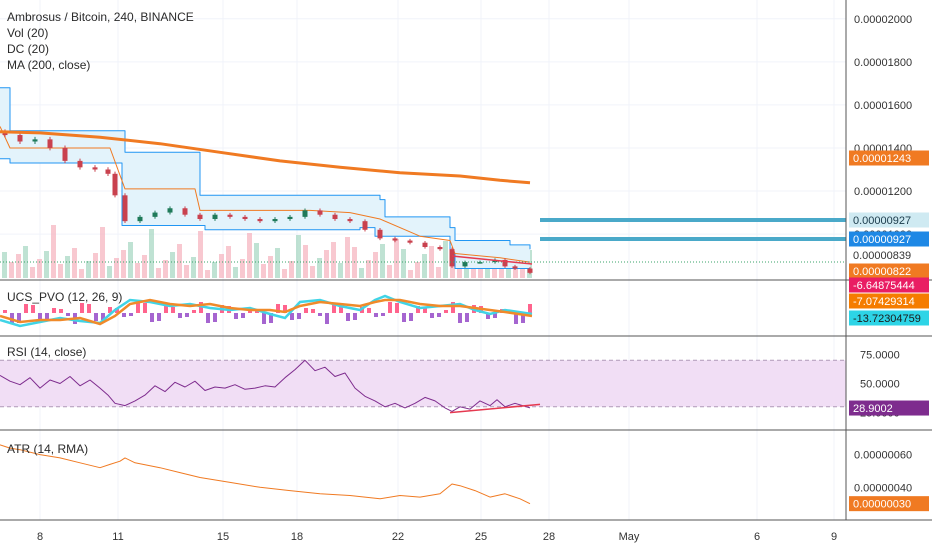  Describe the element at coordinates (889, 220) in the screenshot. I see `badge-dc-upper-bg` at that location.